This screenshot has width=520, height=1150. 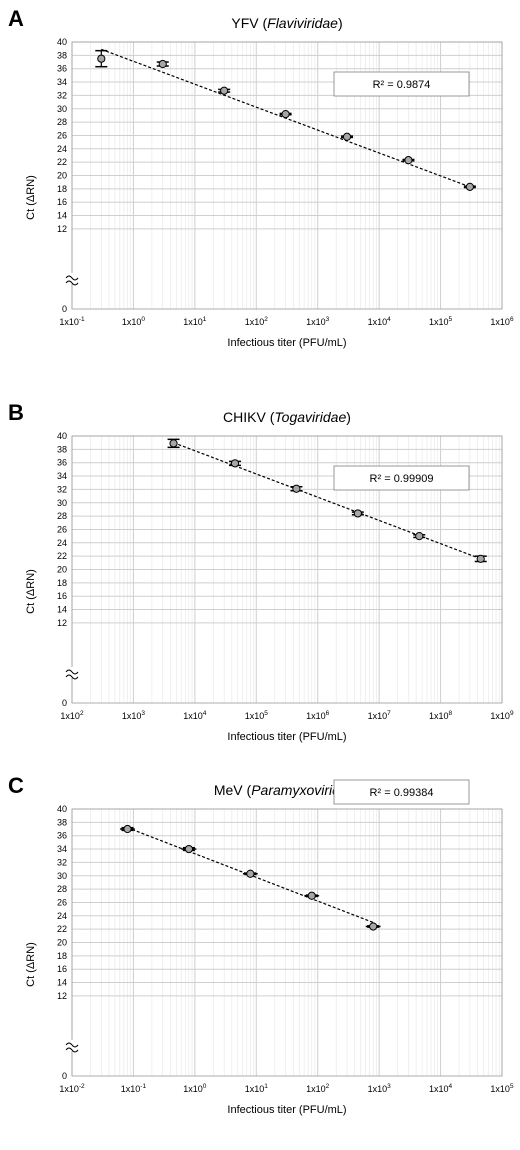 I want to click on r2-label: R² = 0.99909, so click(x=402, y=479).